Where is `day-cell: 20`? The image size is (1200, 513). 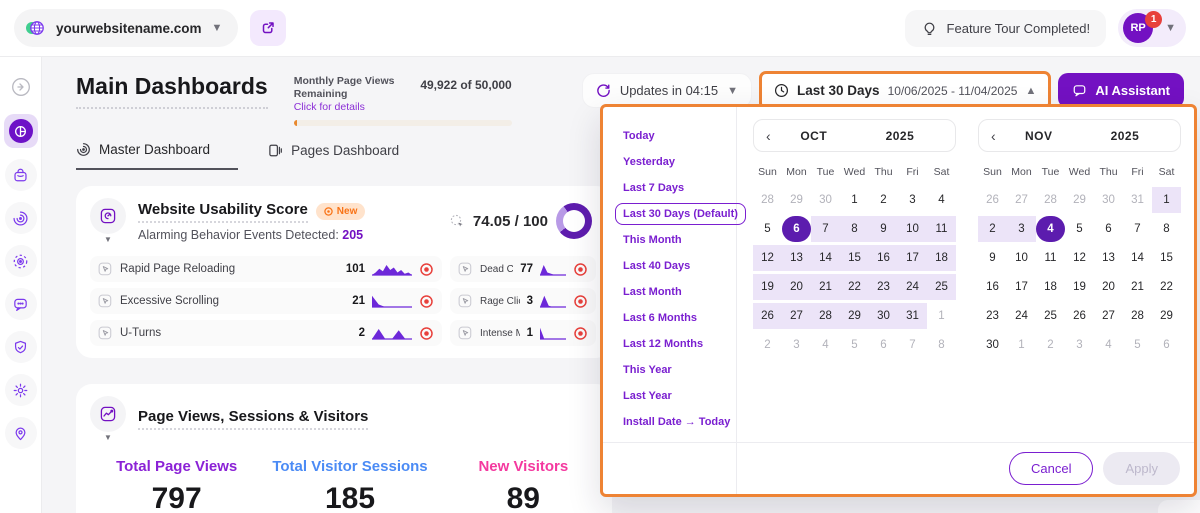 day-cell: 20 is located at coordinates (796, 287).